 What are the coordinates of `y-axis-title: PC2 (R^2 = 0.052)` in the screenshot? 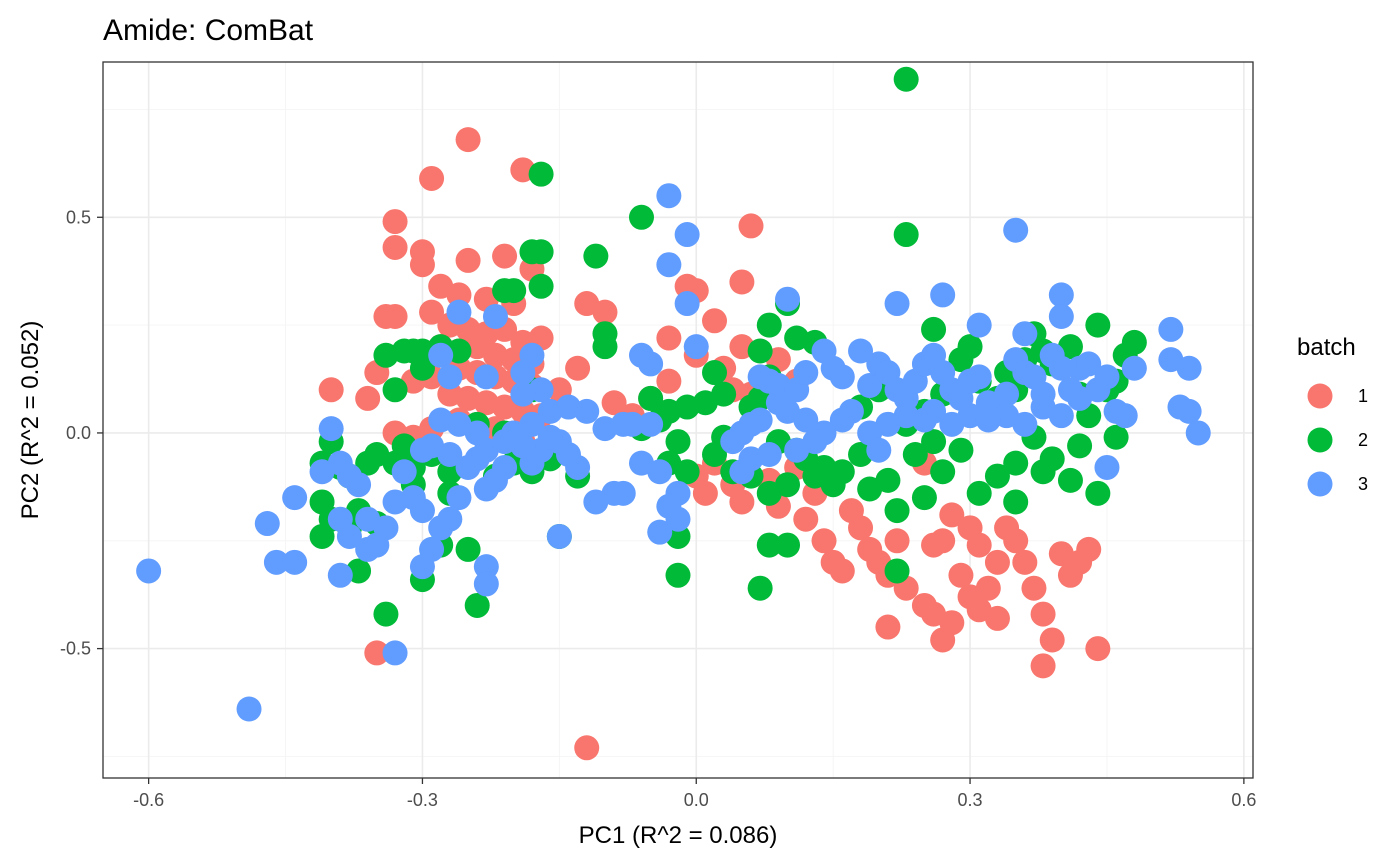 It's located at (30, 420).